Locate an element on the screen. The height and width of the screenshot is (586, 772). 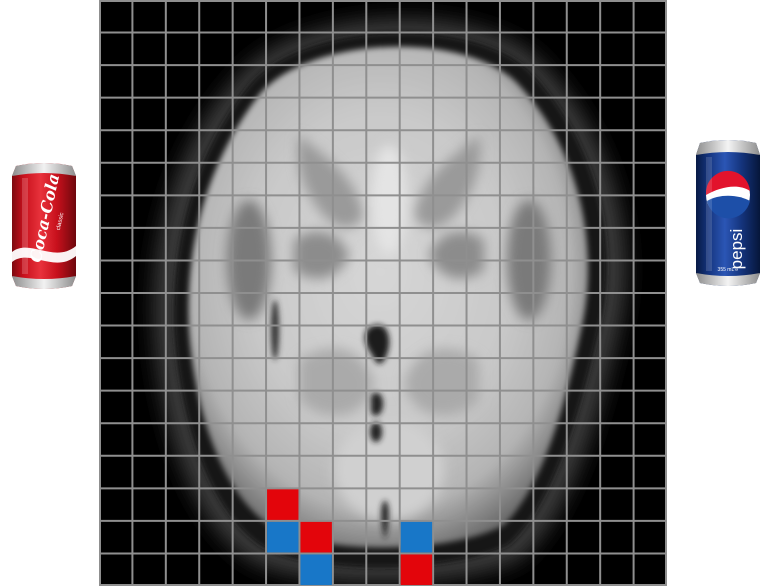
ventricles is located at coordinates (330, 420).